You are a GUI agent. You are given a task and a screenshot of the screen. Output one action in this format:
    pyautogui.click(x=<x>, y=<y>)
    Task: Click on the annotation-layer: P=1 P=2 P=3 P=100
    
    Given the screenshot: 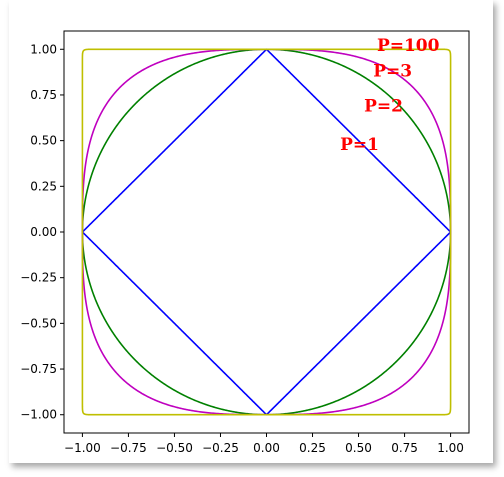 What is the action you would take?
    pyautogui.click(x=390, y=95)
    